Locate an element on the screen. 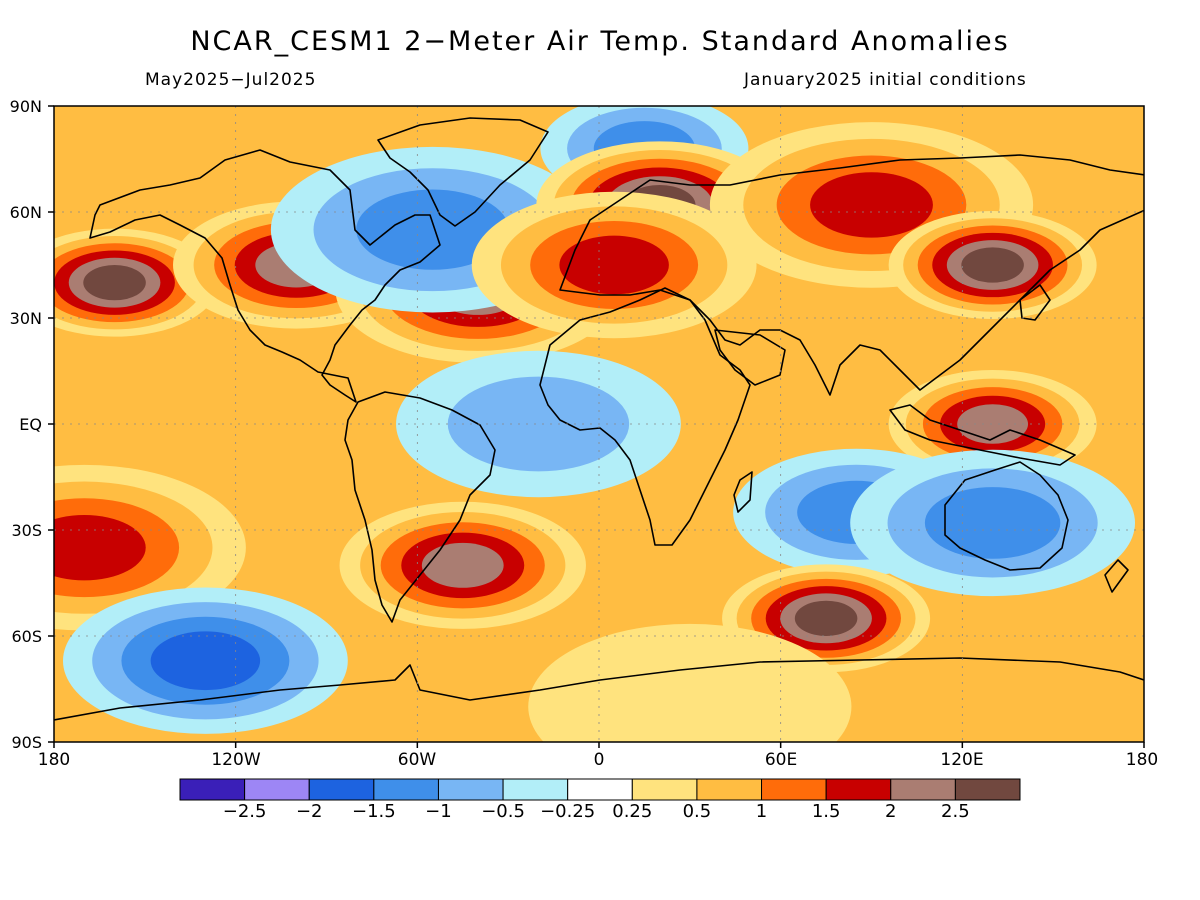 This screenshot has width=1200, height=900. coast-indonesia is located at coordinates (982, 435).